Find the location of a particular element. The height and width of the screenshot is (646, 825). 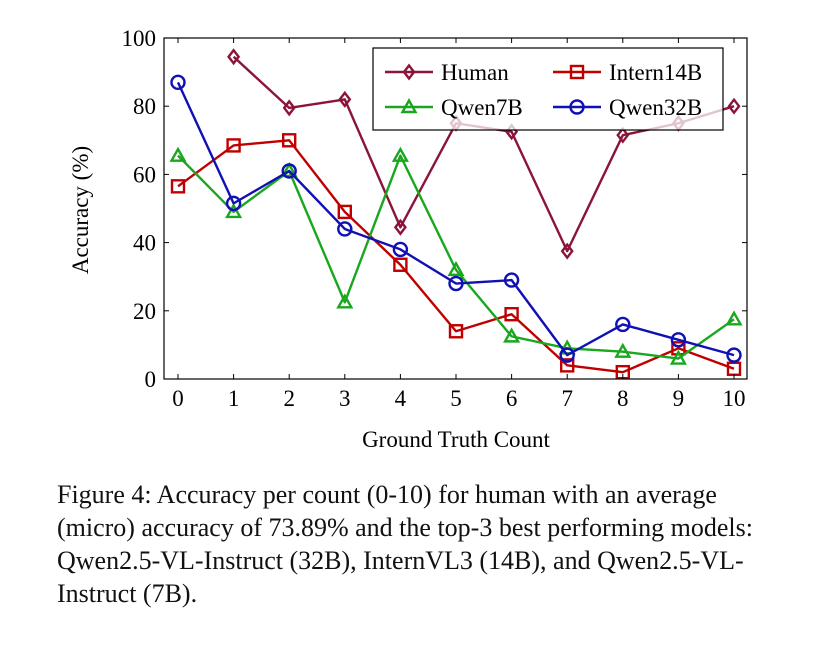

y-tick-label: 0 is located at coordinates (151, 379).